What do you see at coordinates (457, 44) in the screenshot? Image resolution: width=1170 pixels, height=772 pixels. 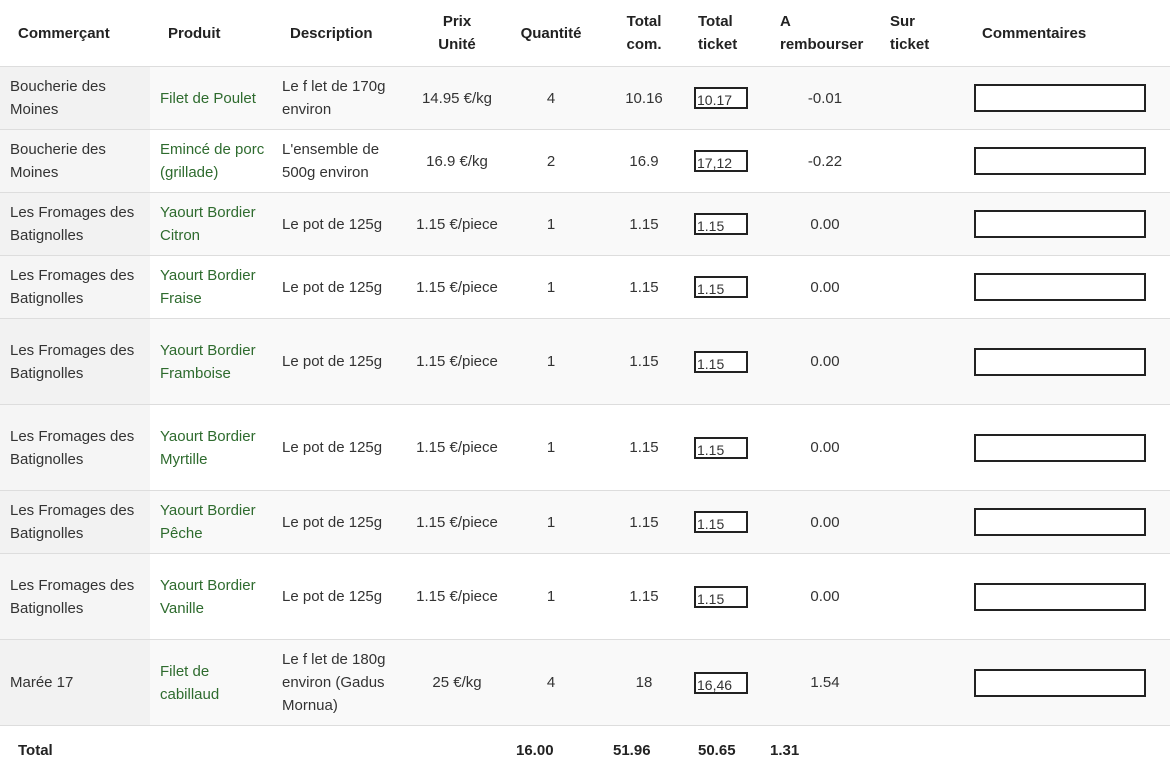 I see `header-prix-line2: Unité` at bounding box center [457, 44].